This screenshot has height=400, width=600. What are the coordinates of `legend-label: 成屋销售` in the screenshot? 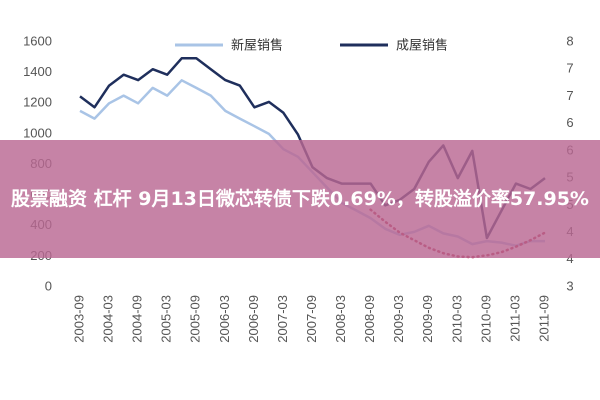 It's located at (422, 46).